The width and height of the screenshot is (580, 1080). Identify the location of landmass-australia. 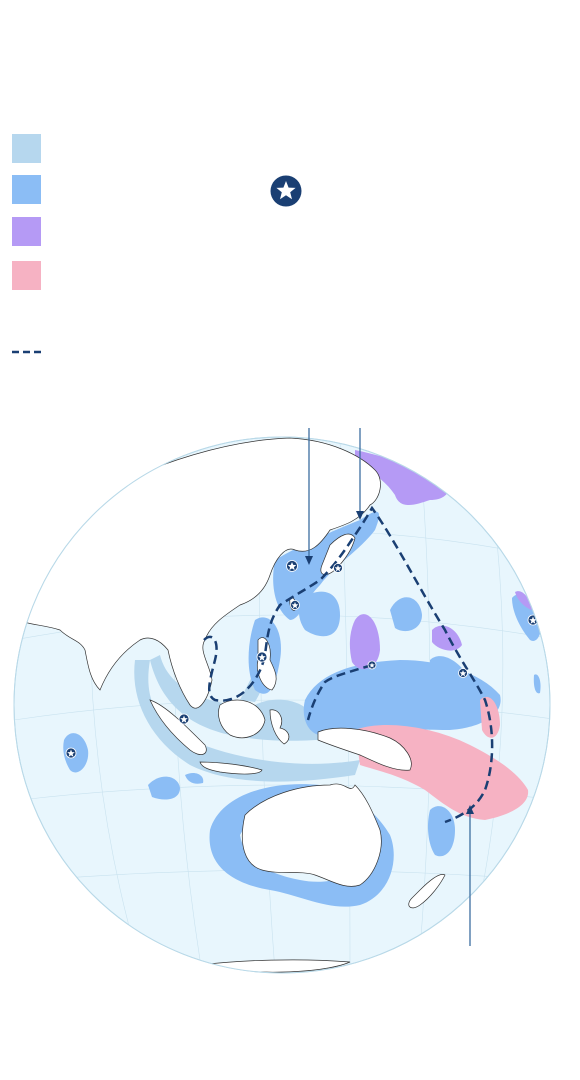
(312, 835).